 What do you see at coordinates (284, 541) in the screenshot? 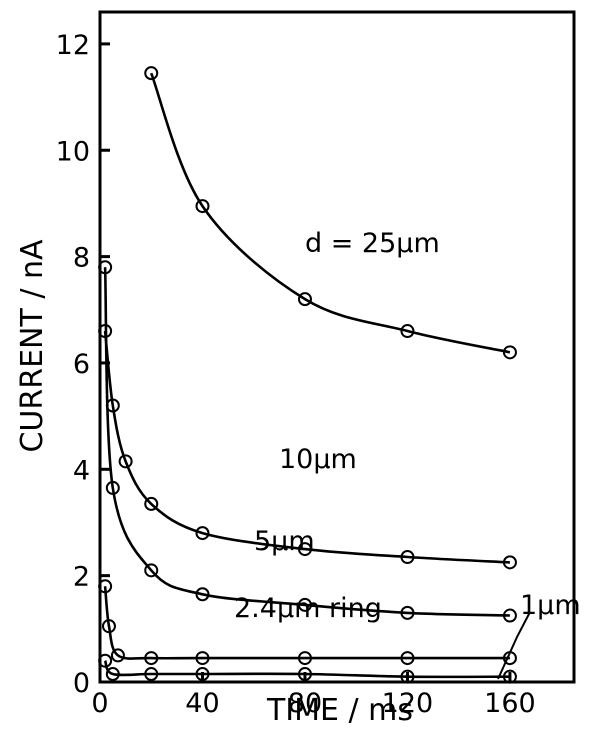
I see `series-label-5um: 5μm` at bounding box center [284, 541].